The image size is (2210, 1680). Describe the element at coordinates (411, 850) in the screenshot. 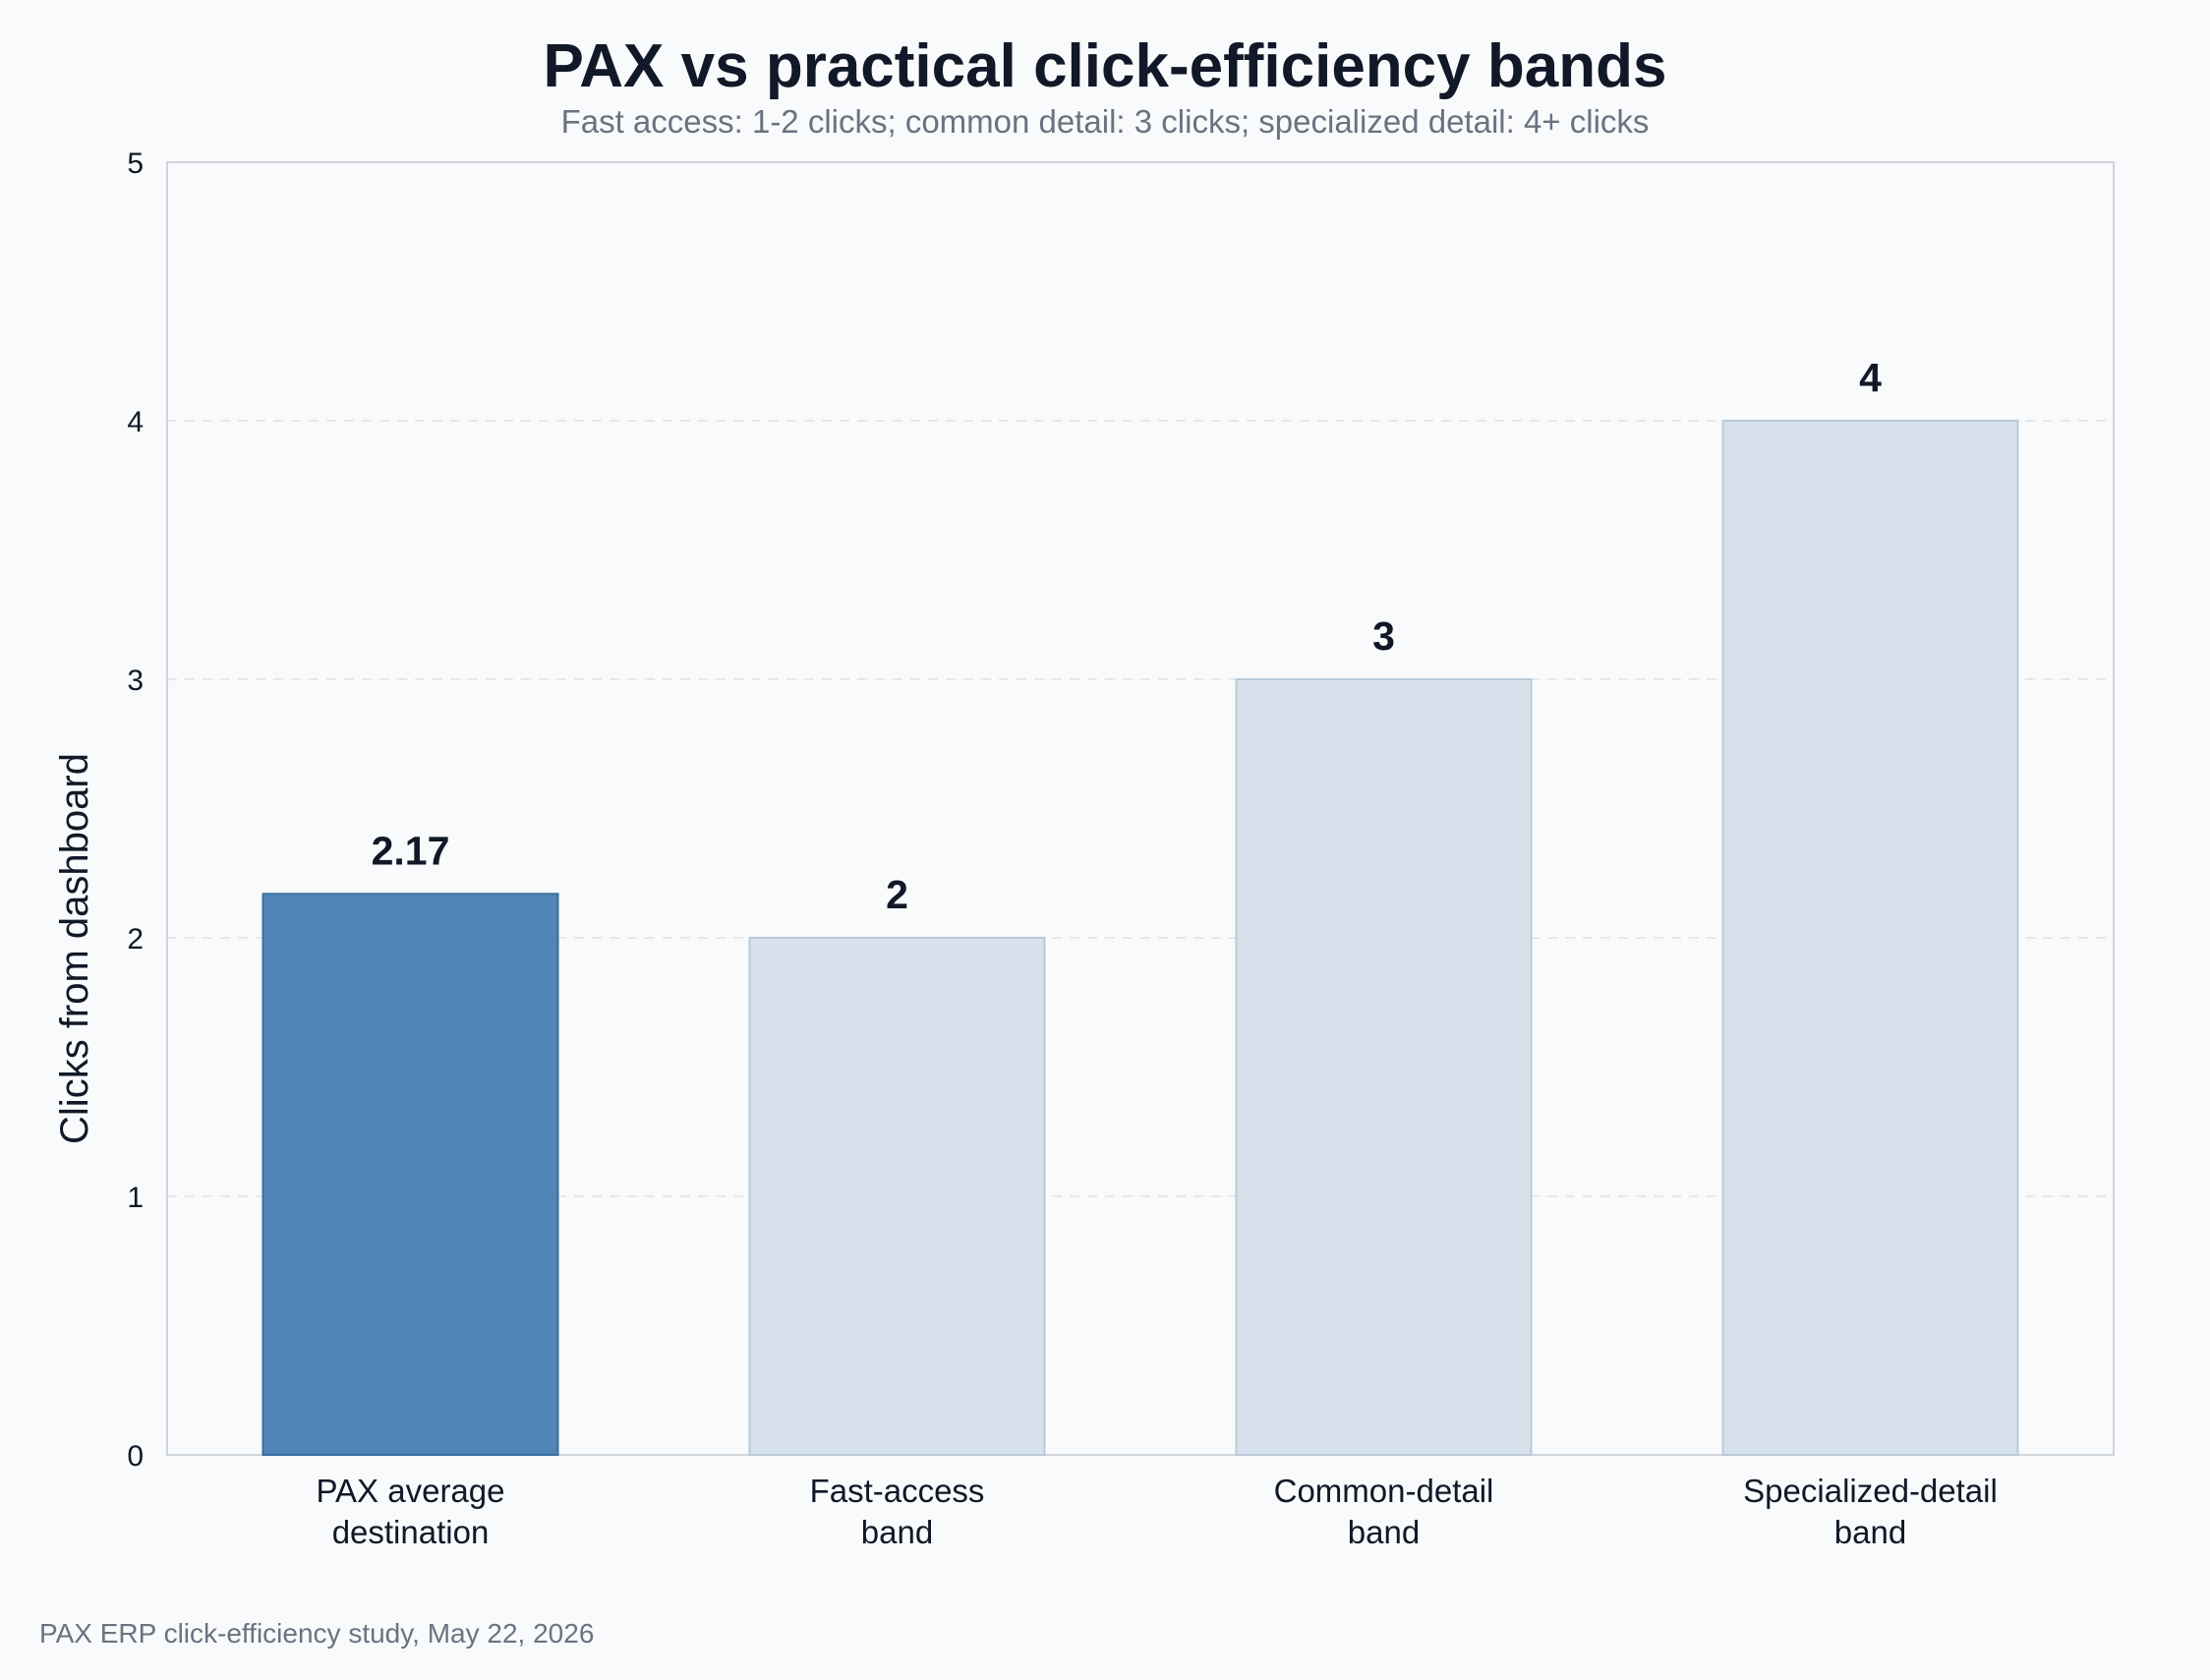

I see `value-label: 2.17` at that location.